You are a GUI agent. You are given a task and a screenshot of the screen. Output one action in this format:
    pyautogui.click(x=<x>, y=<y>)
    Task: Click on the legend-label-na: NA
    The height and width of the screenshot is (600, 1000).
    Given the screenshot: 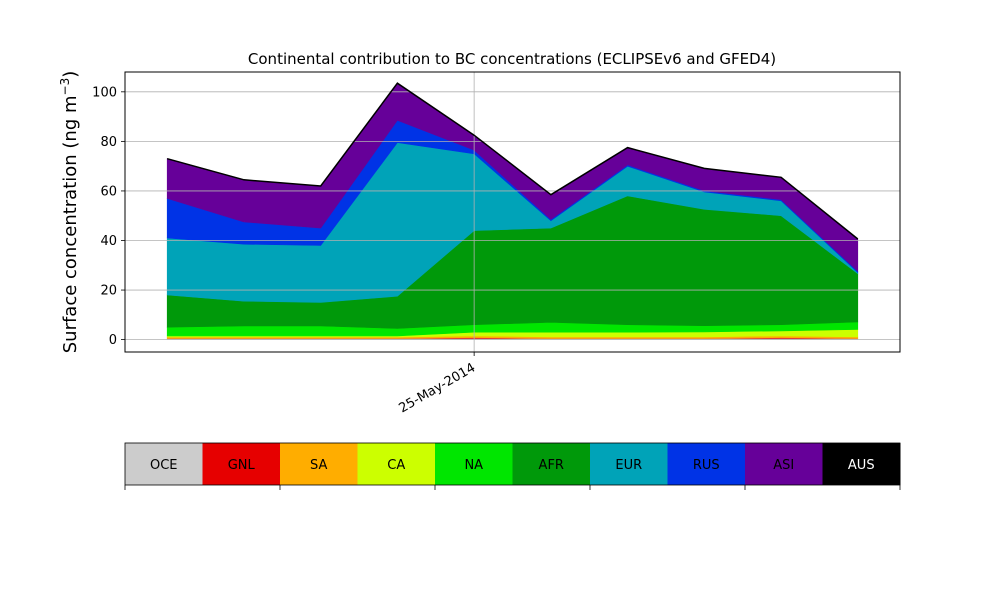 What is the action you would take?
    pyautogui.click(x=473, y=465)
    